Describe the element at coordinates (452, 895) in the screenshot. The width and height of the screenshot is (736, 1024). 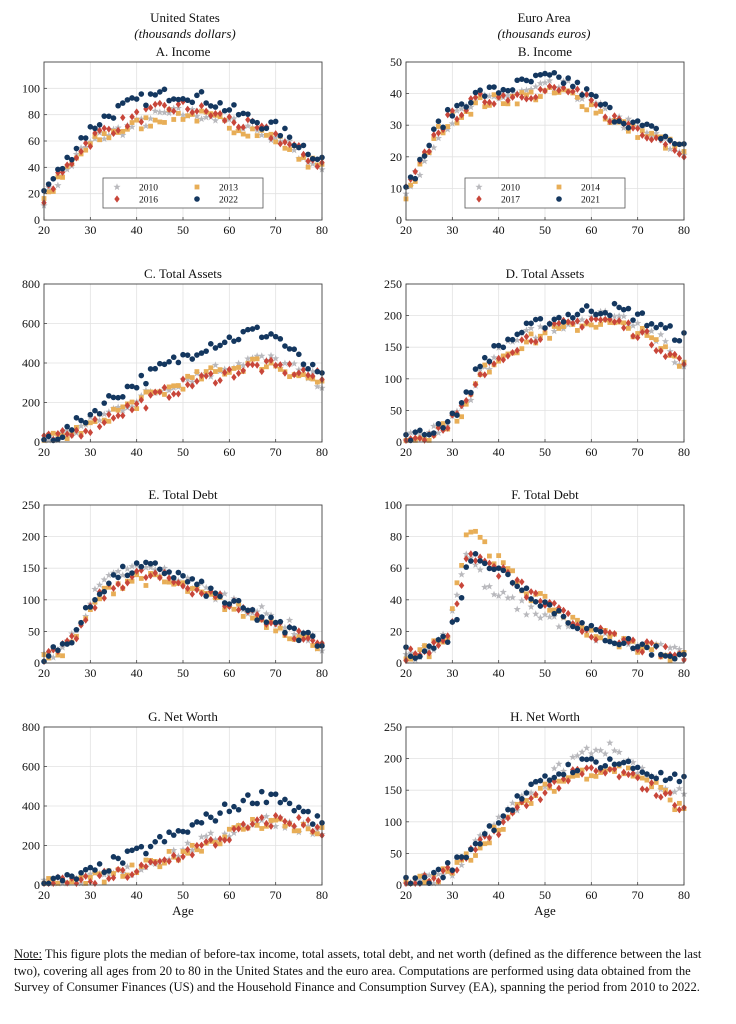
I see `x-tick-label: 30` at that location.